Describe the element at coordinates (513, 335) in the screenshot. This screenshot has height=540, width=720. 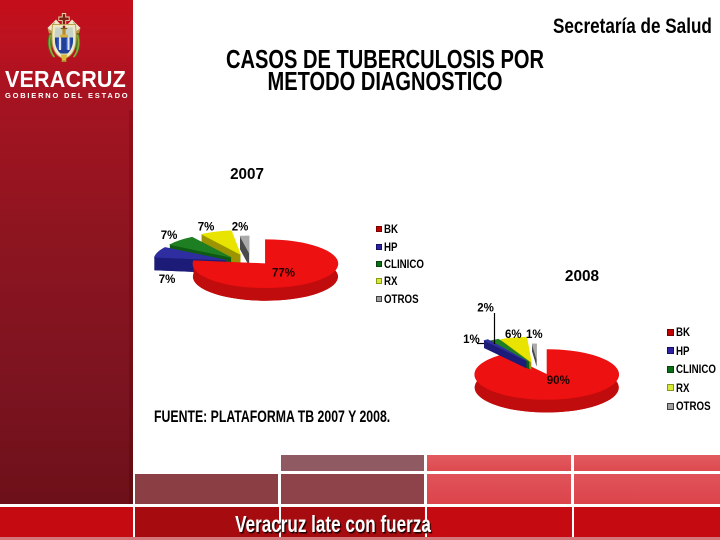
I see `svg-text: 6%` at that location.